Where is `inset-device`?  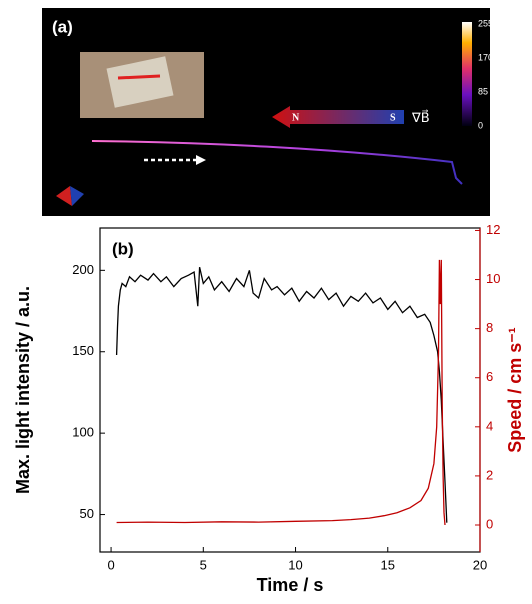
inset-device is located at coordinates (140, 82).